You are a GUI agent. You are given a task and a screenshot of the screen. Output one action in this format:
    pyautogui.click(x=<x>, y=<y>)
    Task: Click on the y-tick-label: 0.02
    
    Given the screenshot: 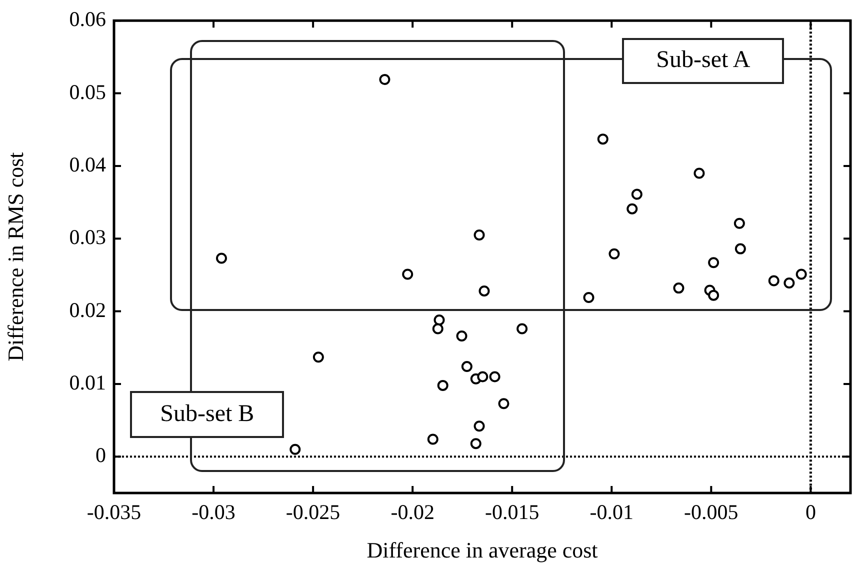 What is the action you would take?
    pyautogui.click(x=87, y=310)
    